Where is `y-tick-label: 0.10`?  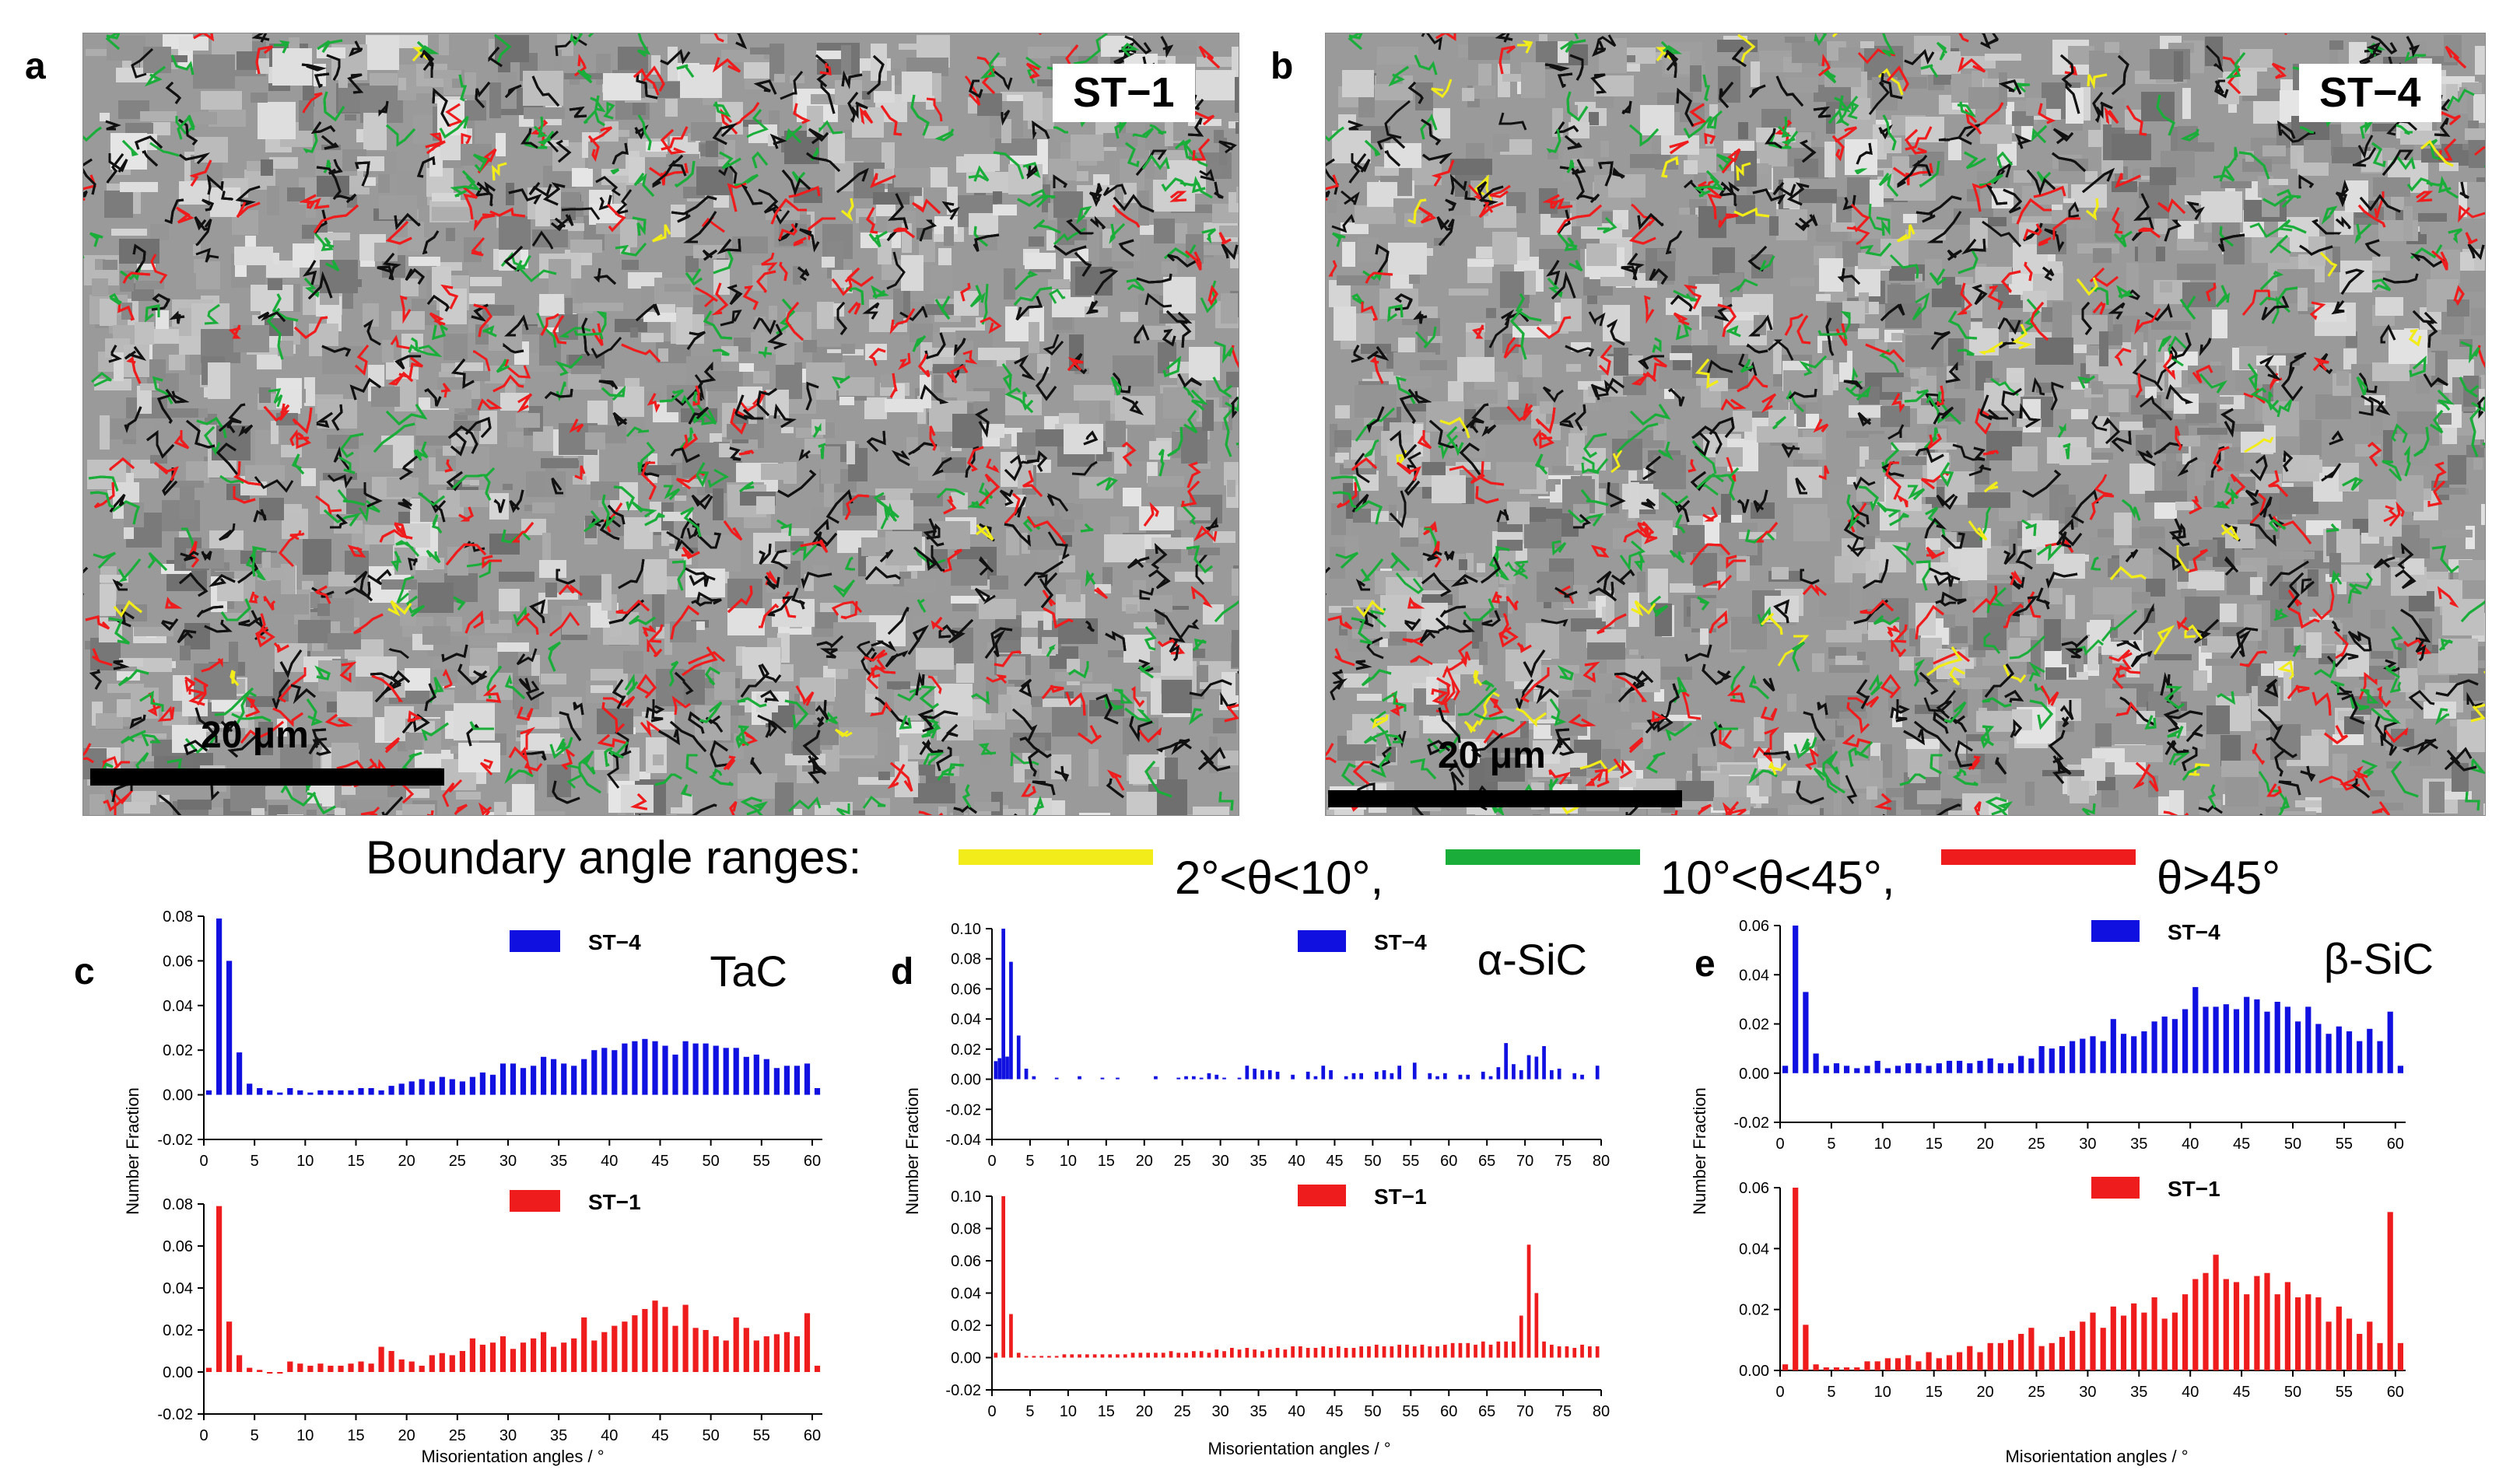 y-tick-label: 0.10 is located at coordinates (966, 1197).